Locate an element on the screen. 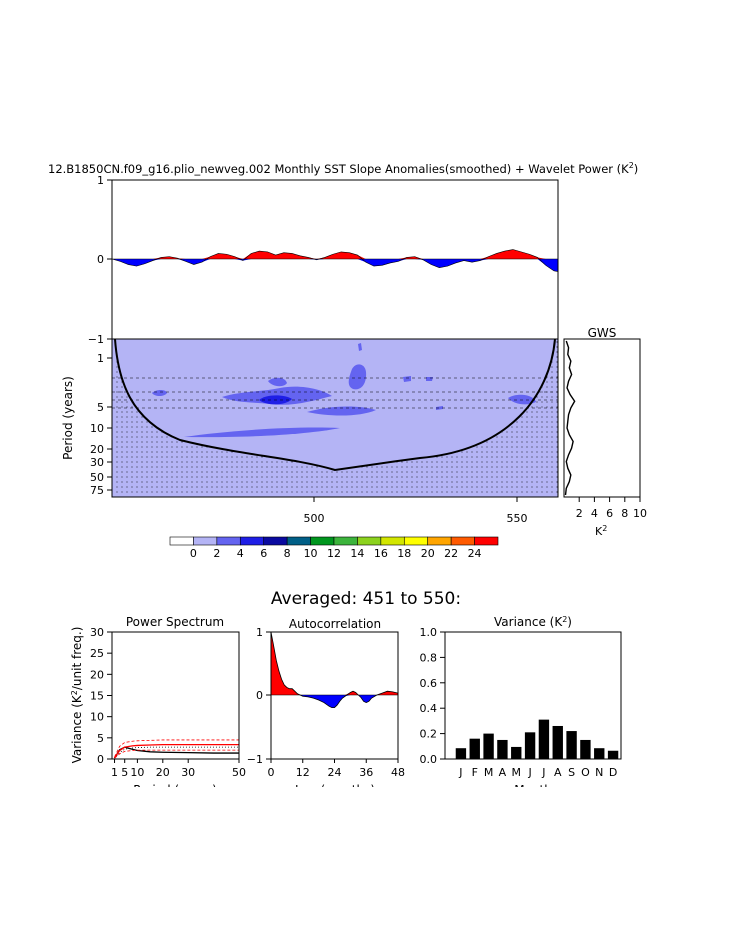  power-spectrum-lines is located at coordinates (176, 749).